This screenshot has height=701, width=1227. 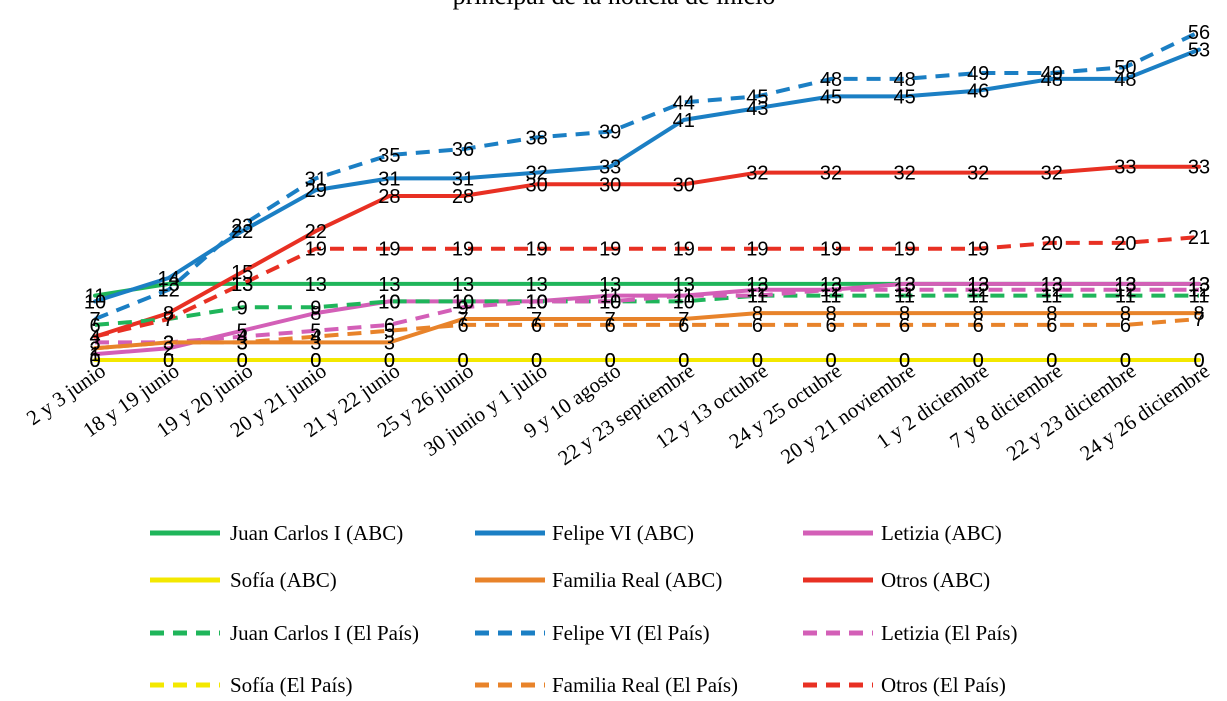 What do you see at coordinates (1125, 68) in the screenshot?
I see `data-label: 50` at bounding box center [1125, 68].